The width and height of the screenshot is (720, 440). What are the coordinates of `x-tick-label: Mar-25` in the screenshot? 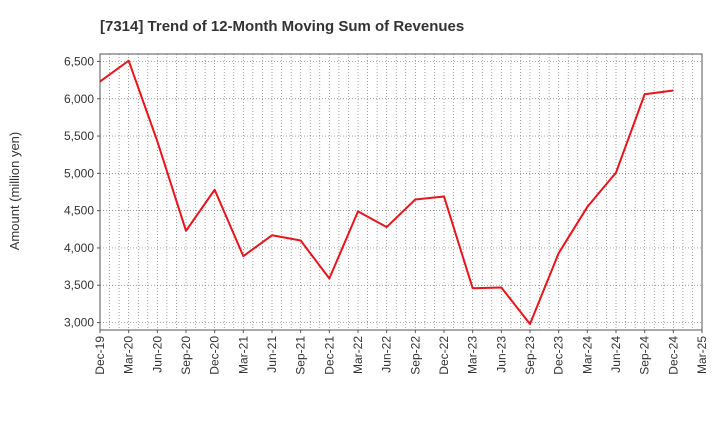 It's located at (702, 355).